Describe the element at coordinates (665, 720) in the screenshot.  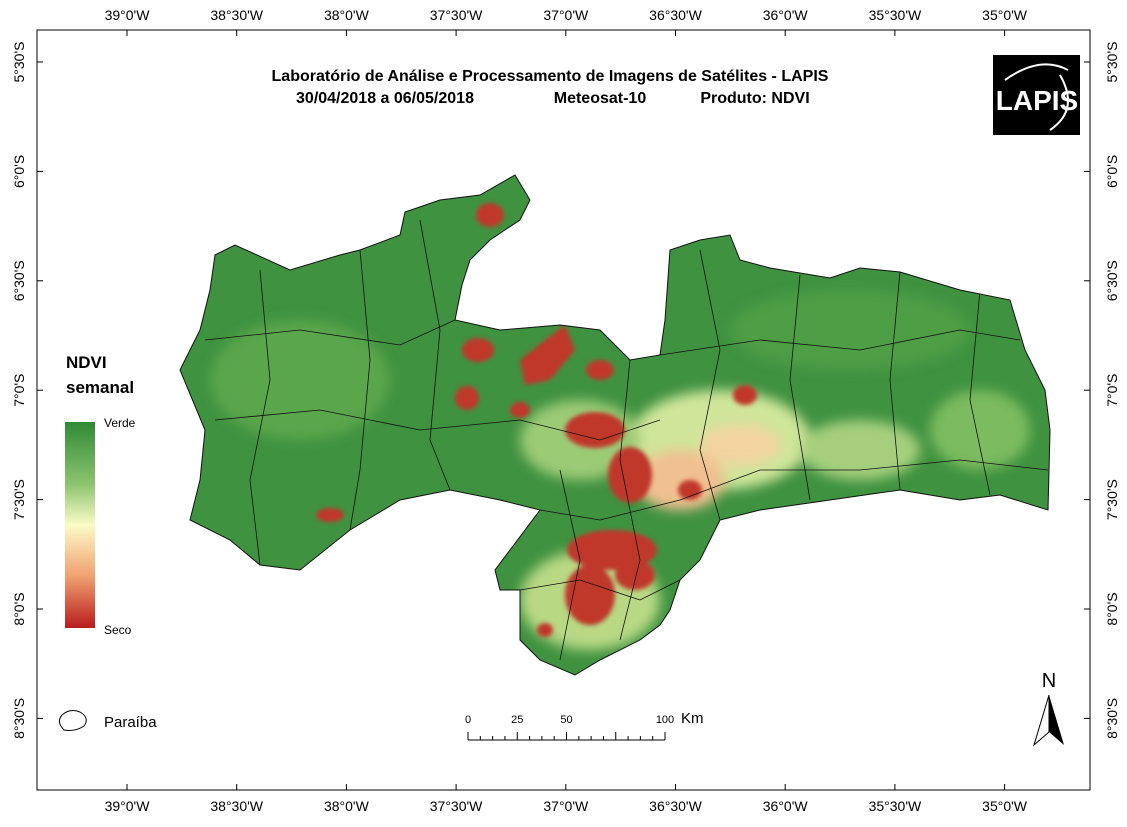
I see `scale-label: 100` at that location.